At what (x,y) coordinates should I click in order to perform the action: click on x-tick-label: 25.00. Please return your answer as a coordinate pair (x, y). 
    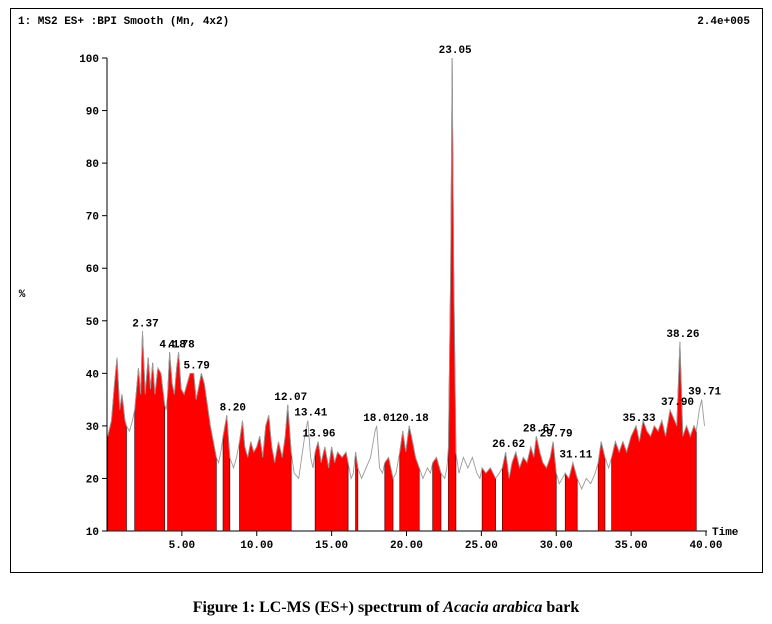
    Looking at the image, I should click on (481, 546).